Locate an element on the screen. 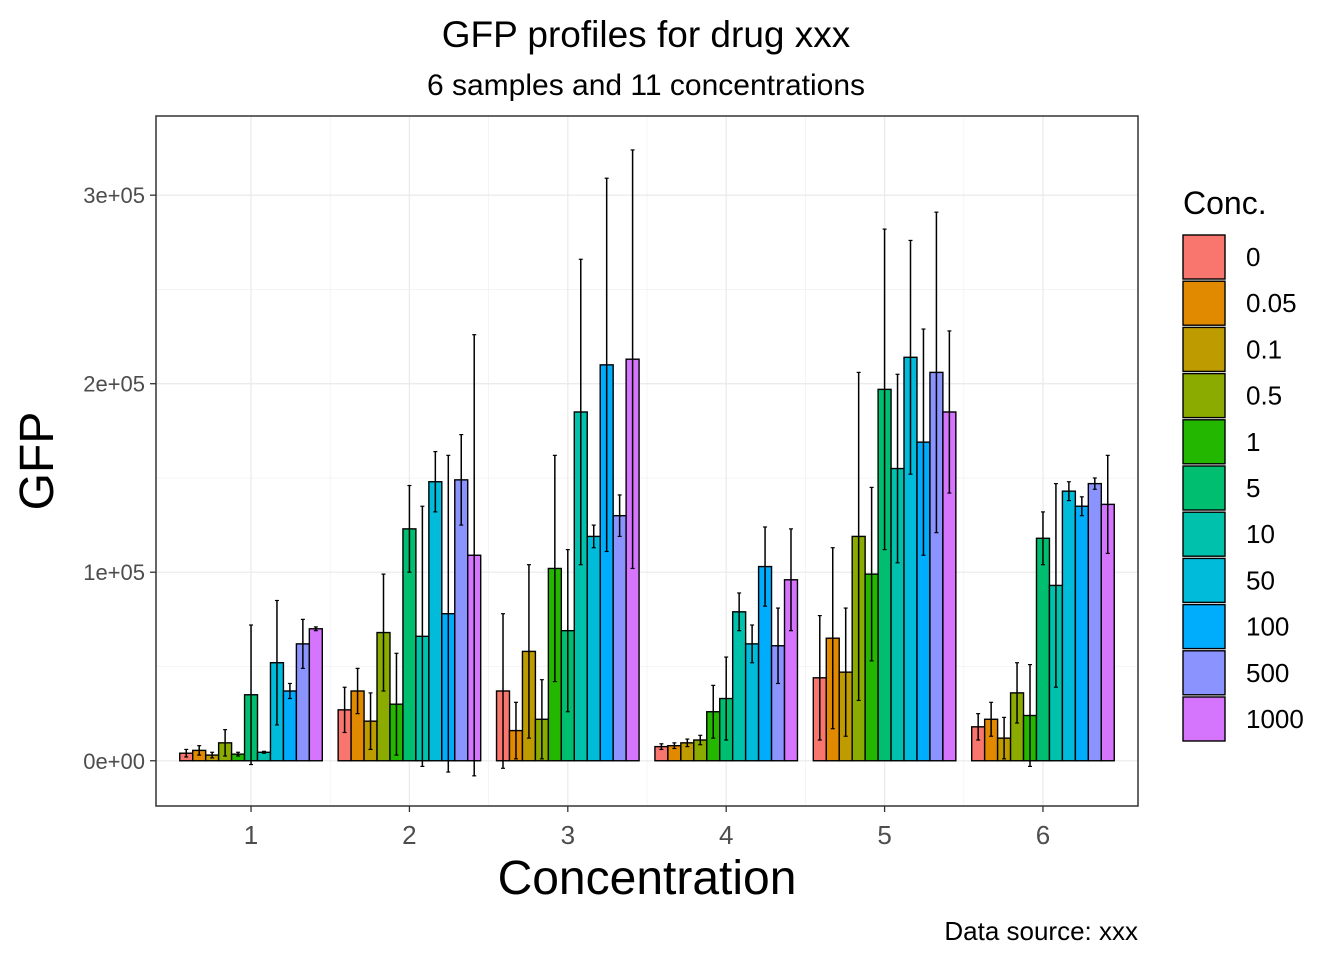 The height and width of the screenshot is (960, 1344). x-tick-label: 3 is located at coordinates (568, 835).